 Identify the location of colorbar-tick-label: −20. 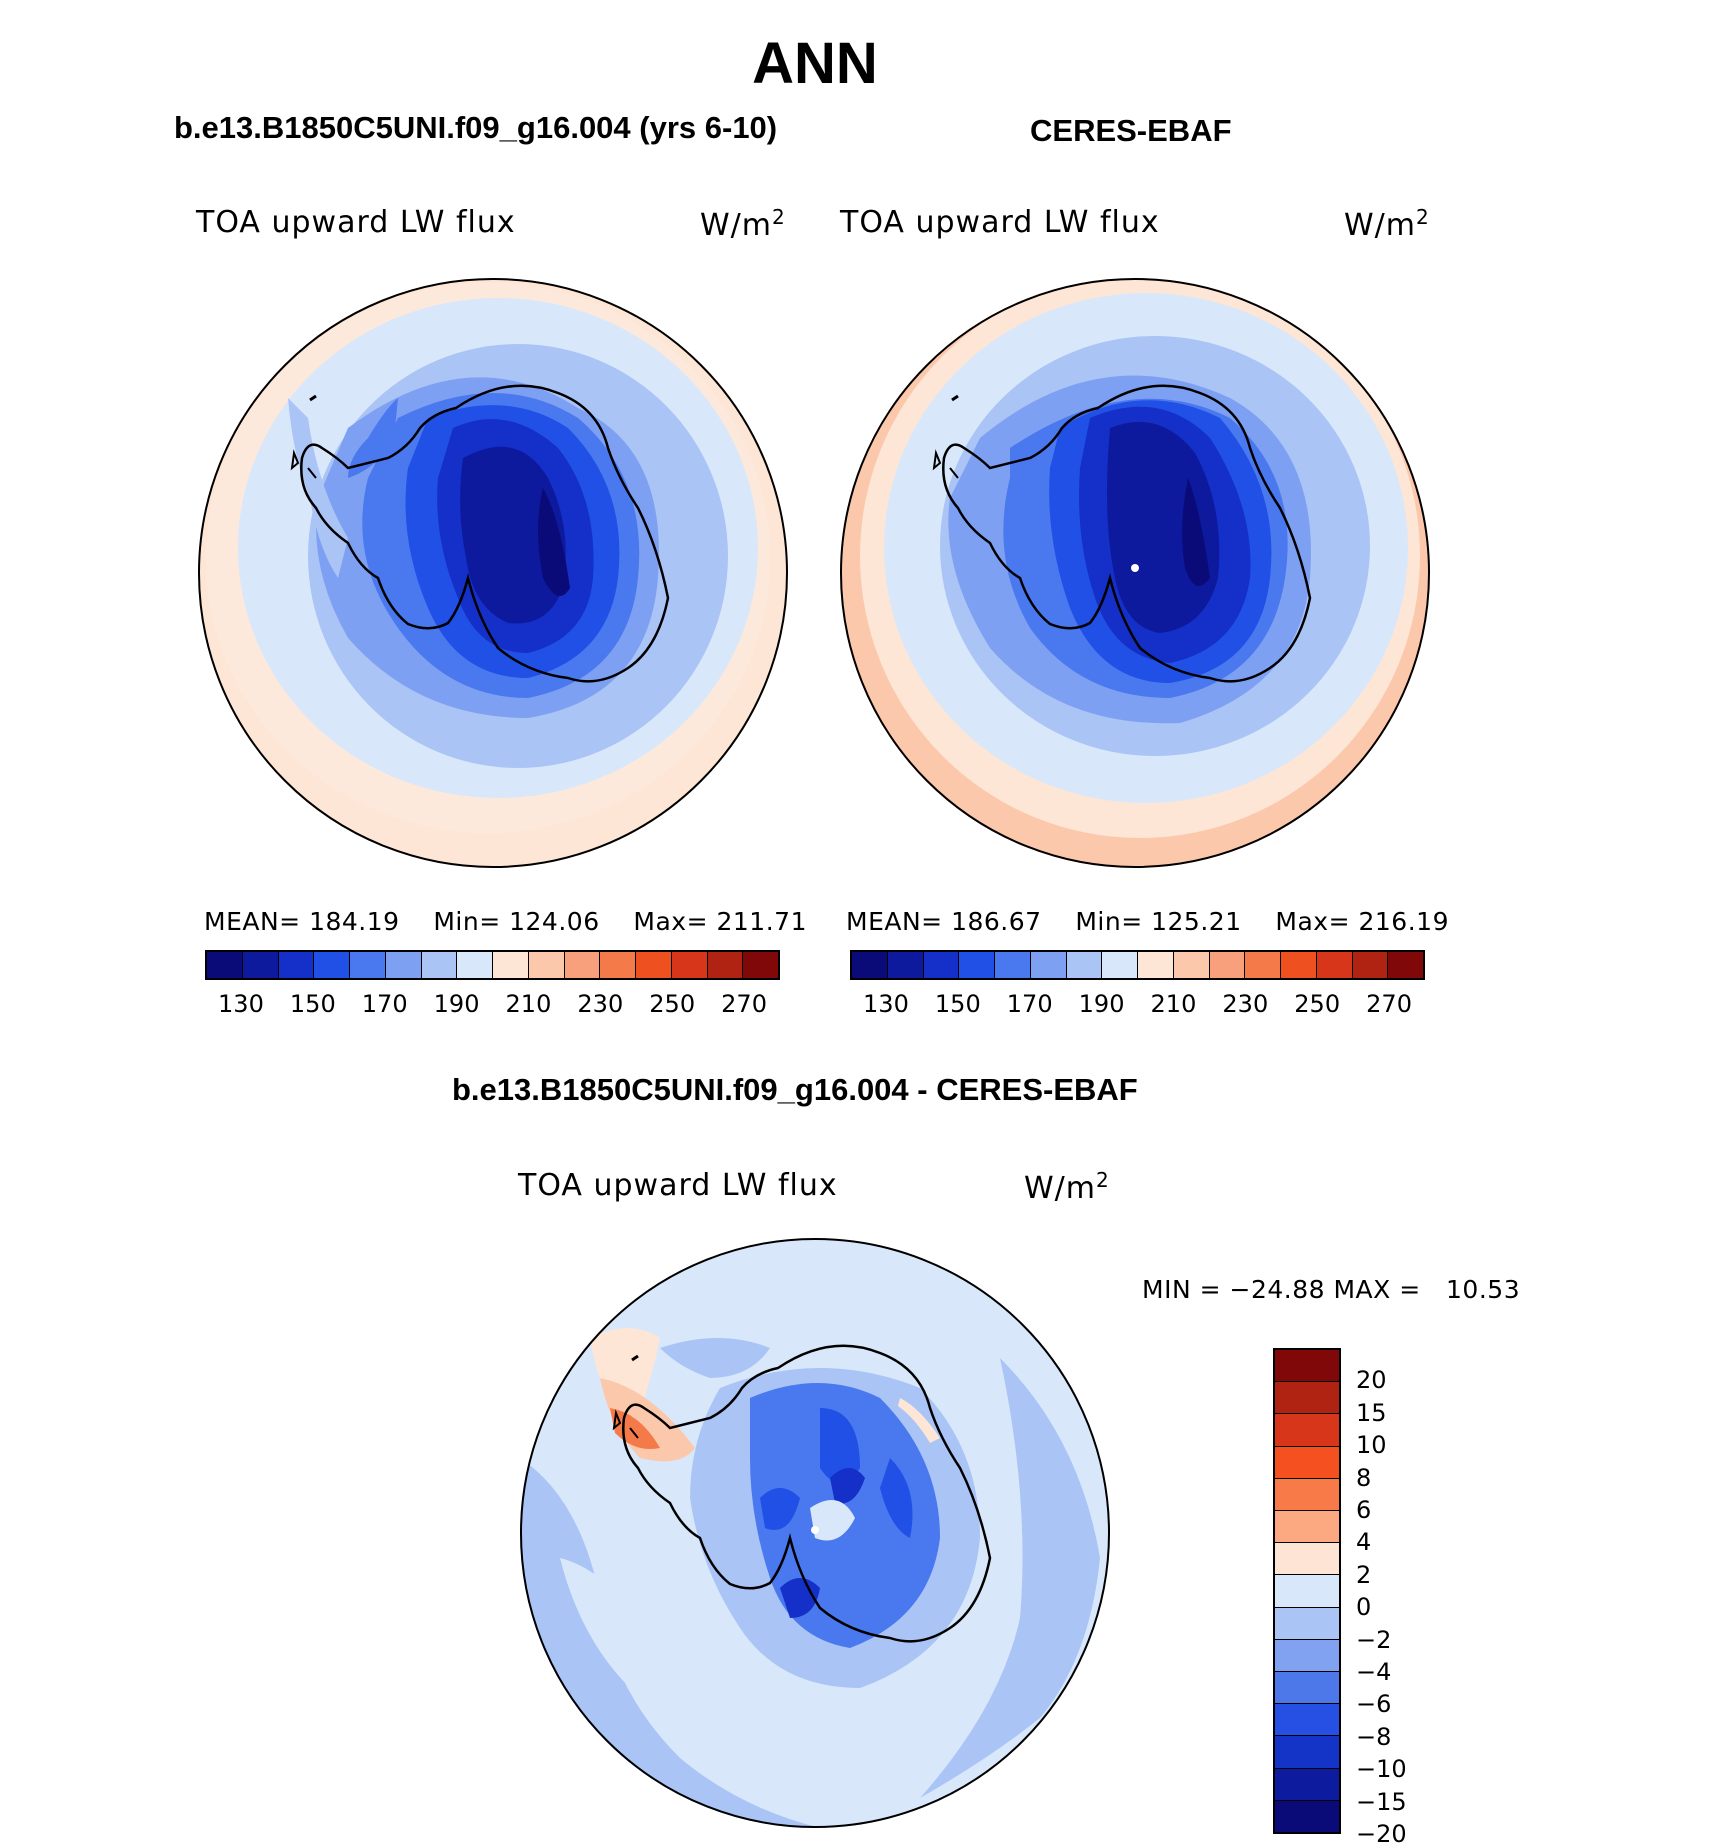
(1381, 1834).